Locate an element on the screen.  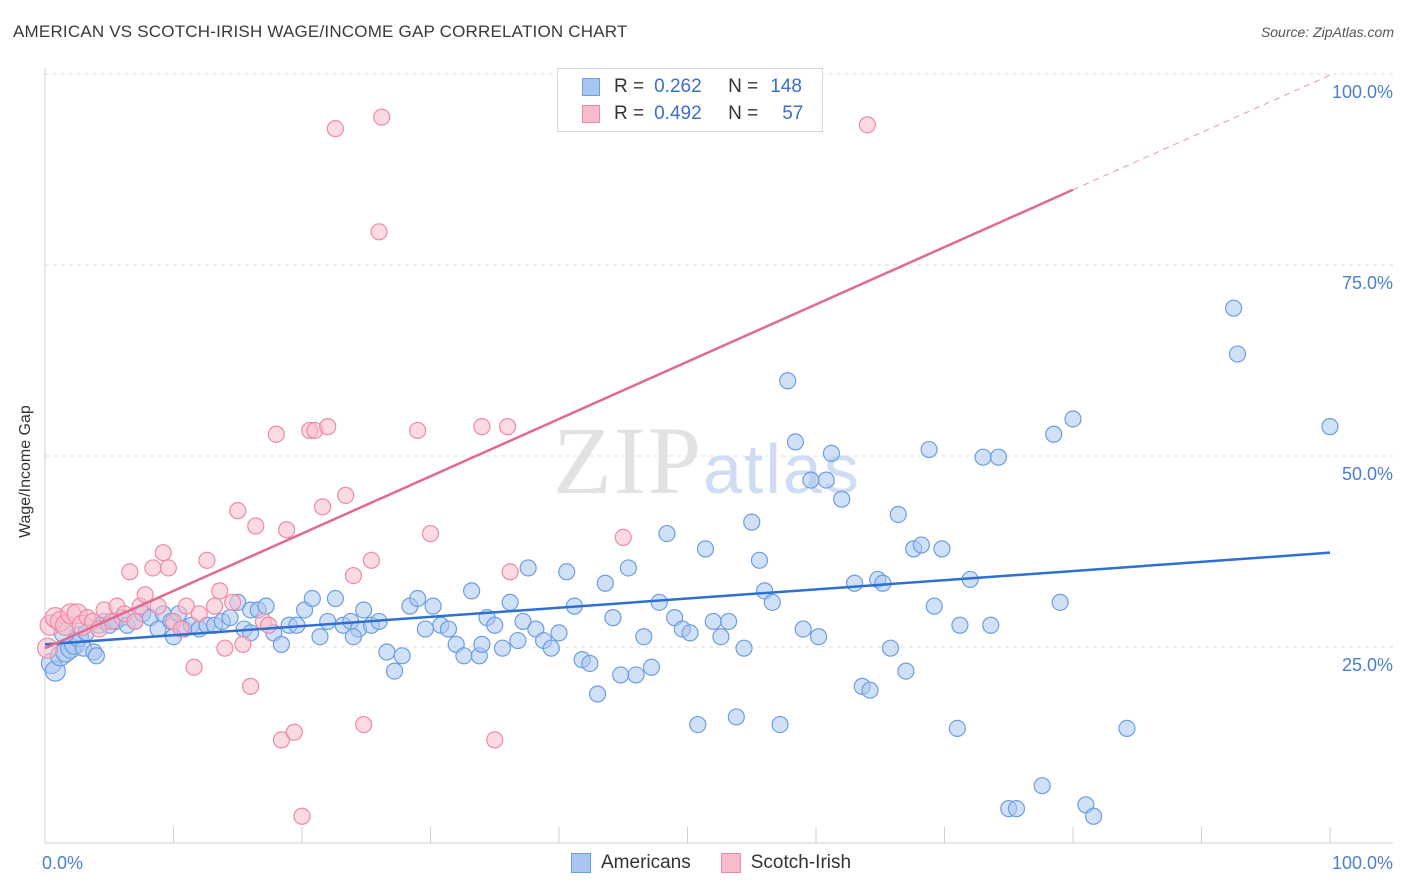
x-tick-label: 100.0% is located at coordinates (1362, 863).